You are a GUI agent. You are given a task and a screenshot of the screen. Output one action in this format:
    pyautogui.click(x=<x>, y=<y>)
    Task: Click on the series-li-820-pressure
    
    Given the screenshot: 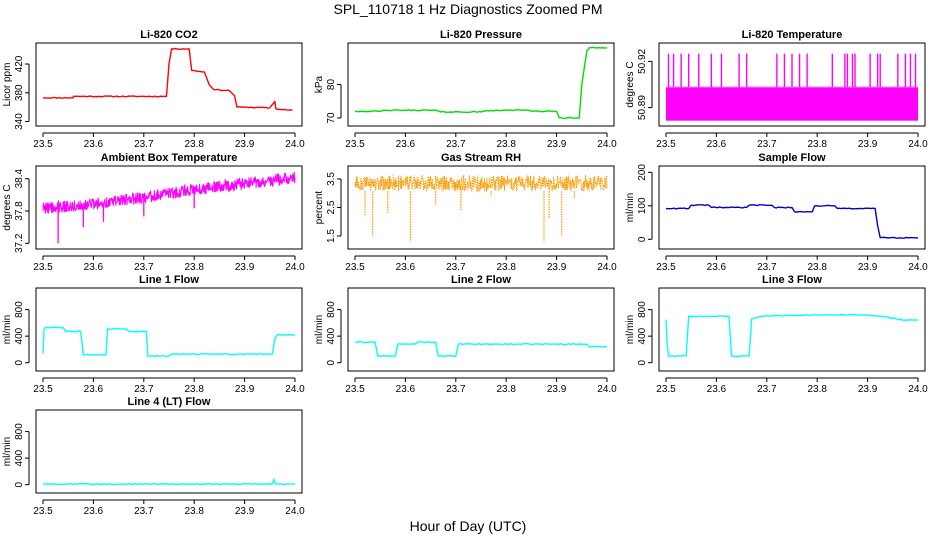 What is the action you would take?
    pyautogui.click(x=481, y=83)
    